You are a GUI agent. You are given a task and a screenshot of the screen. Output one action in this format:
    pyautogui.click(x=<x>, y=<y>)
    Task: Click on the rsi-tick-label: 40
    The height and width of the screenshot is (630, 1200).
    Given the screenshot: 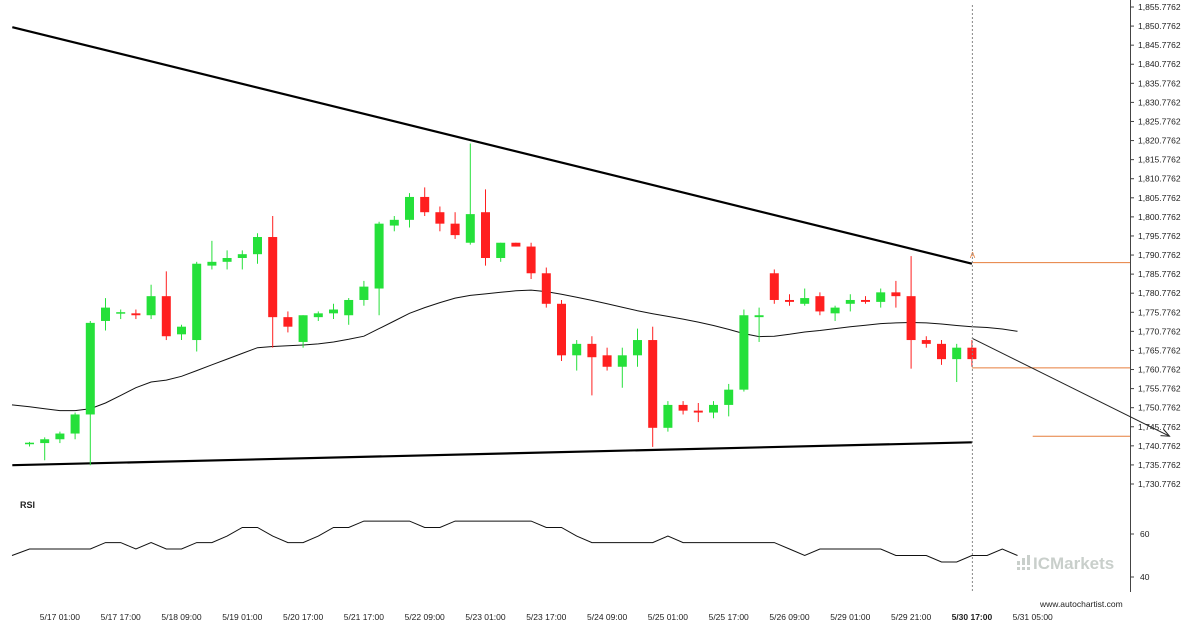 What is the action you would take?
    pyautogui.click(x=1145, y=577)
    